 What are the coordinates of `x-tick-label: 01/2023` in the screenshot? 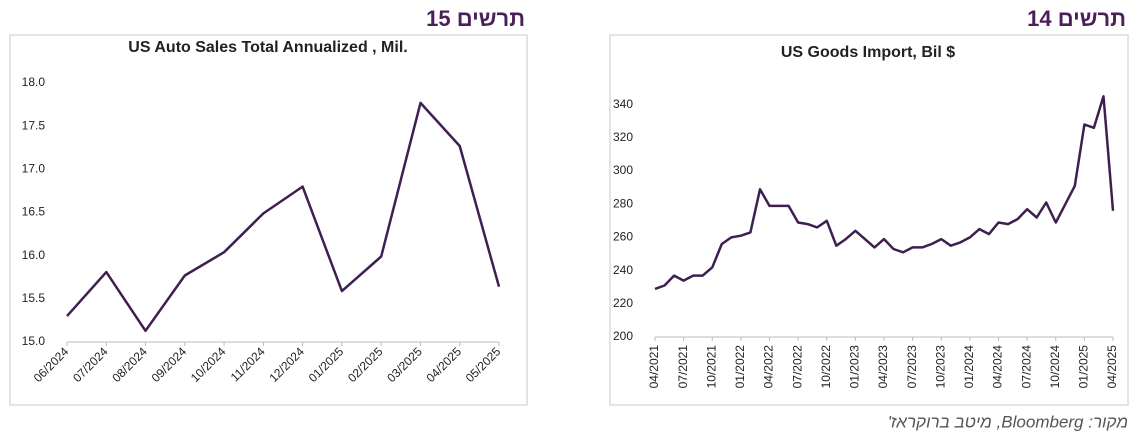 It's located at (855, 367).